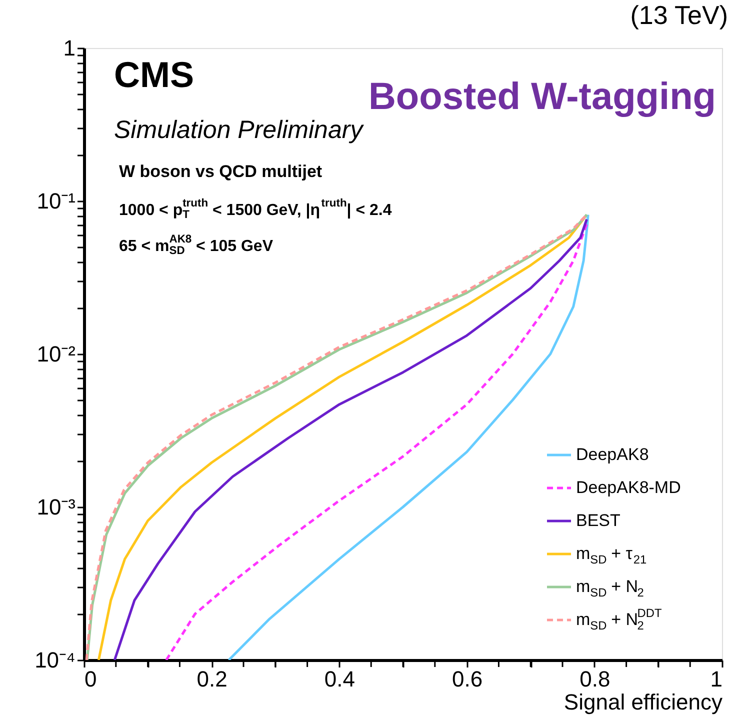 The width and height of the screenshot is (730, 718). What do you see at coordinates (55, 660) in the screenshot?
I see `y-tick-label: 10⁻⁴` at bounding box center [55, 660].